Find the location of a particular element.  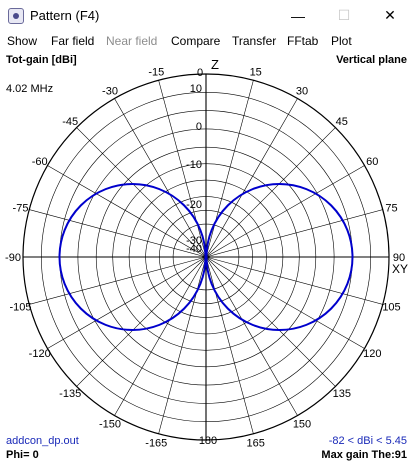

max-gain-label: Max gain The:91 is located at coordinates (364, 455).